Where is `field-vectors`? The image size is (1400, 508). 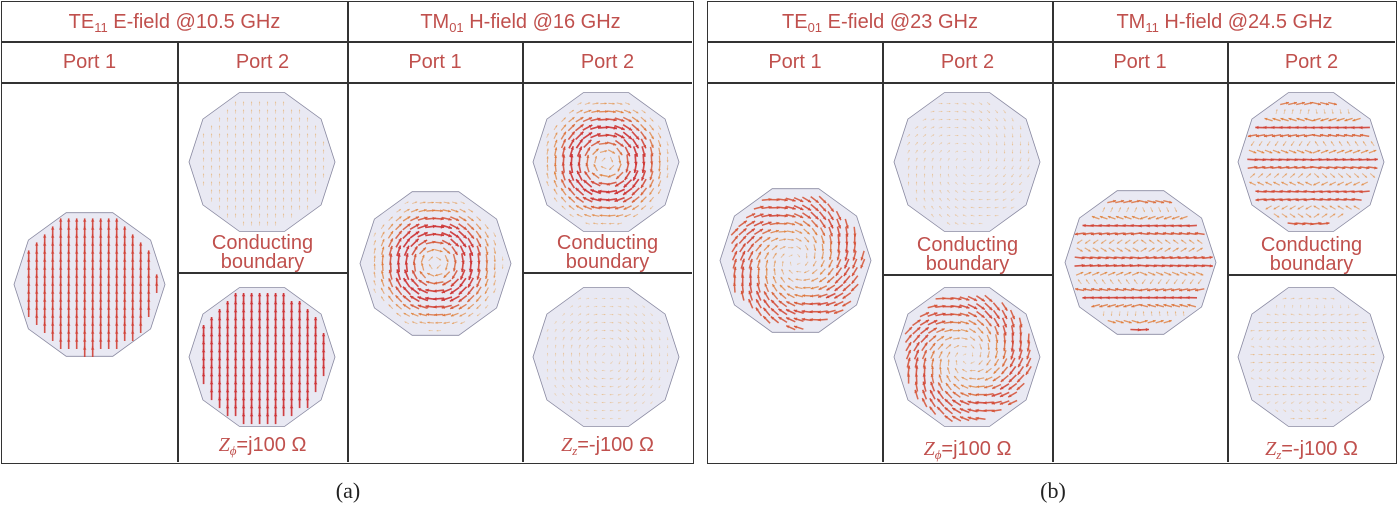 field-vectors is located at coordinates (968, 163).